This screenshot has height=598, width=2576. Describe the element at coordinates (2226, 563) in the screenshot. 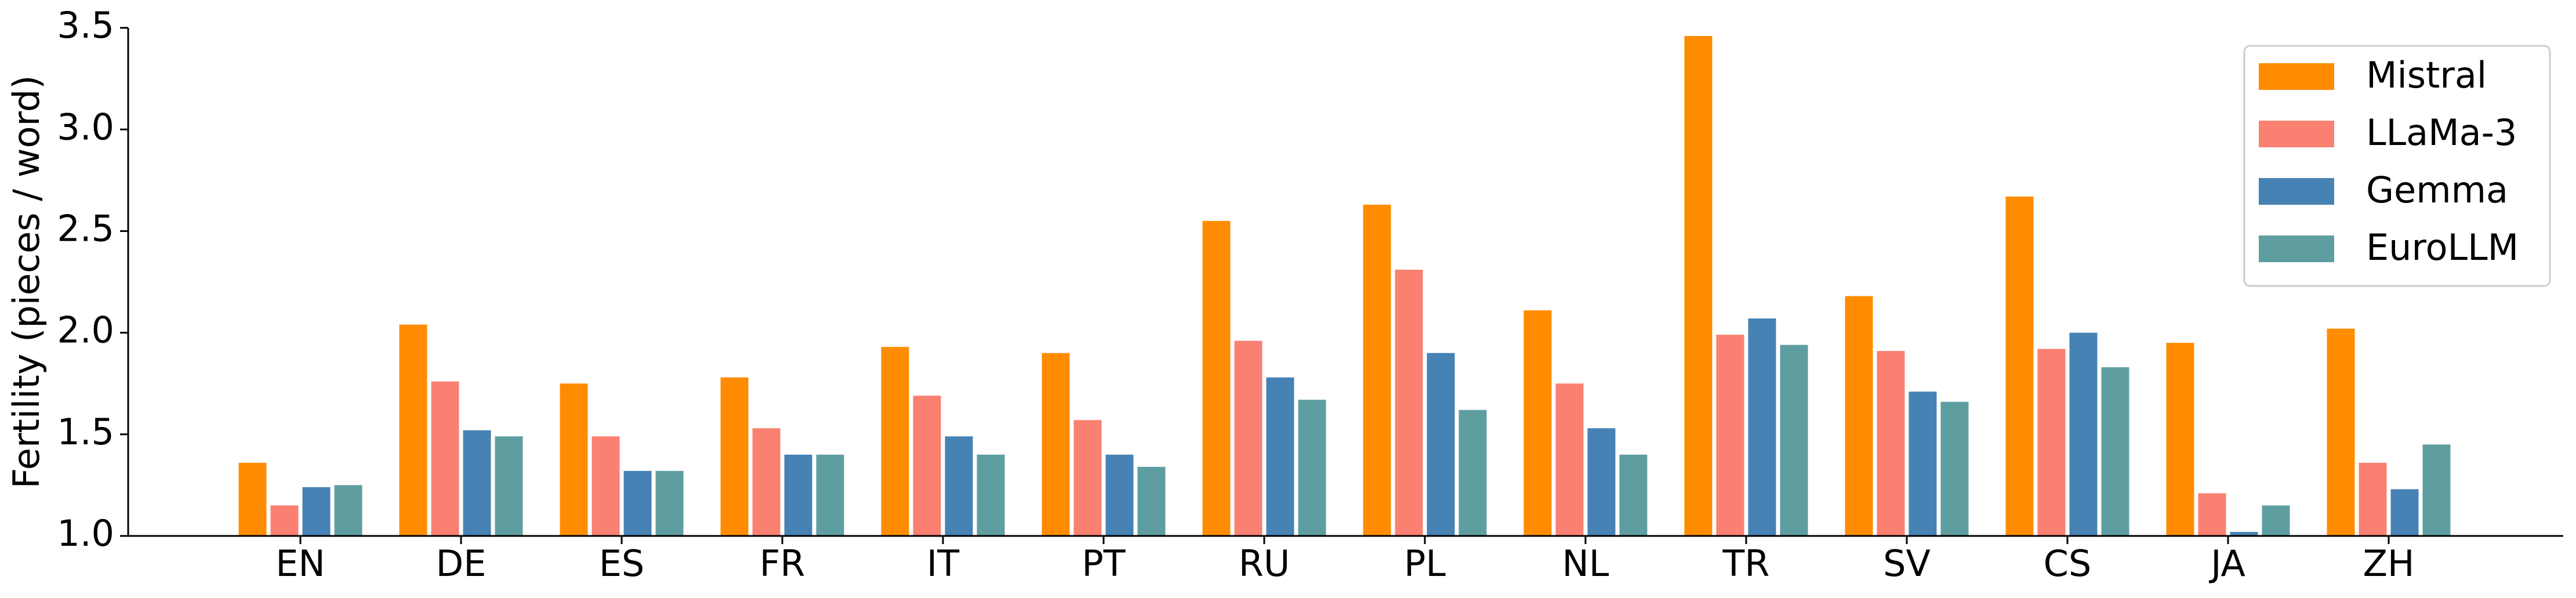

I see `x-tick-label: JA` at that location.